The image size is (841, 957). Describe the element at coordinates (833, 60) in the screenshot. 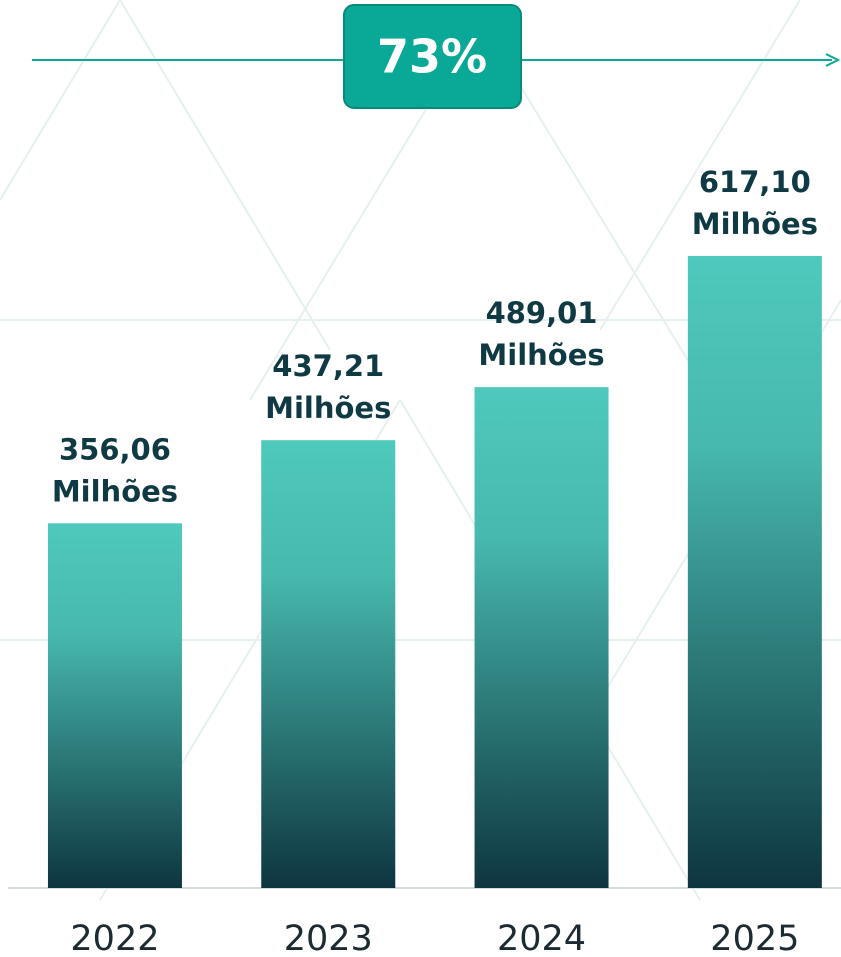

I see `arrow-head` at that location.